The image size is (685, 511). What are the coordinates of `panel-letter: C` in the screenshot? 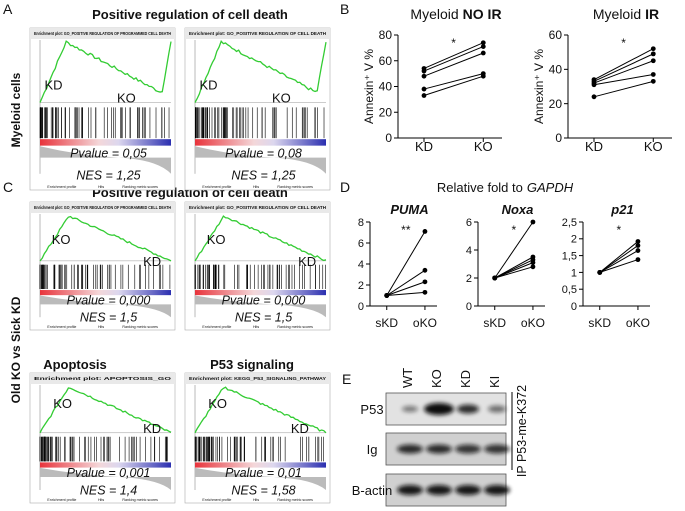 It's located at (8, 187).